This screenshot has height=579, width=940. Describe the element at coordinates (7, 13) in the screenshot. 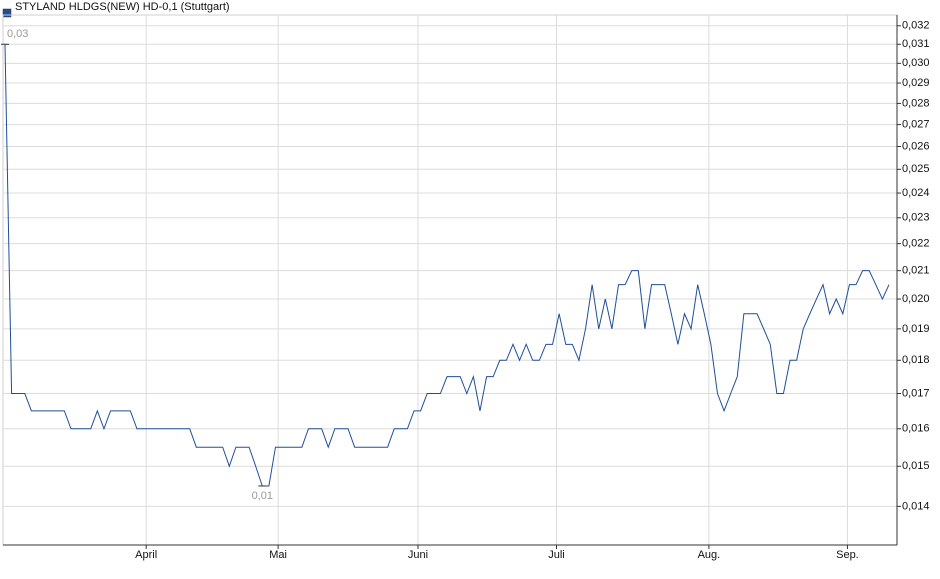

I see `legend-swatch` at that location.